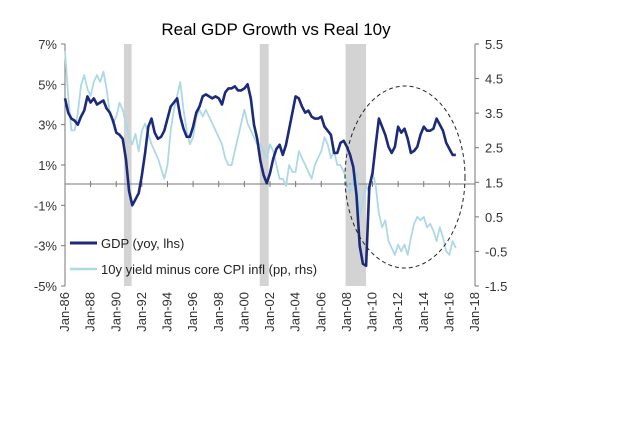  I want to click on legend-label-0: GDP (yoy, lhs), so click(142, 243).